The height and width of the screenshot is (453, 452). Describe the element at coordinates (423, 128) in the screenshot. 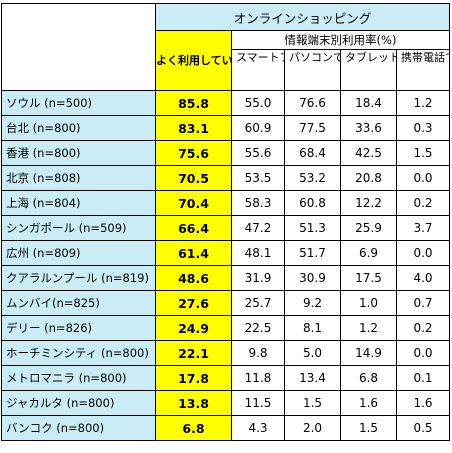

I see `value-cell: 0.3` at that location.